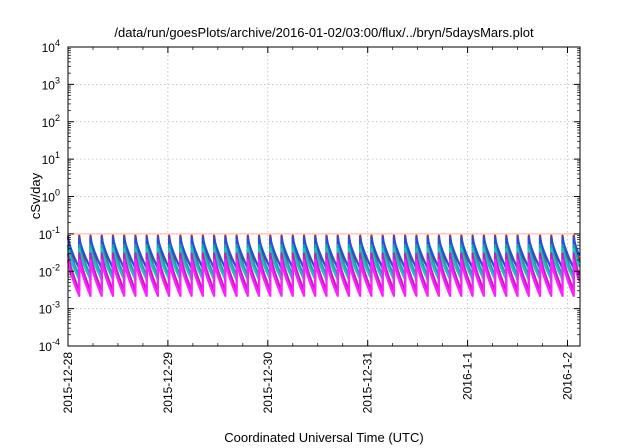 This screenshot has height=448, width=640. What do you see at coordinates (49, 308) in the screenshot?
I see `y-tick-label: 10⁻³` at bounding box center [49, 308].